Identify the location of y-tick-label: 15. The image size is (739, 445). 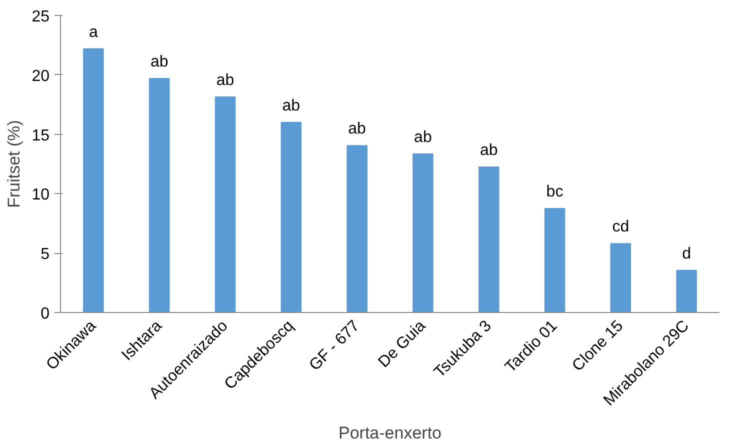
(41, 135).